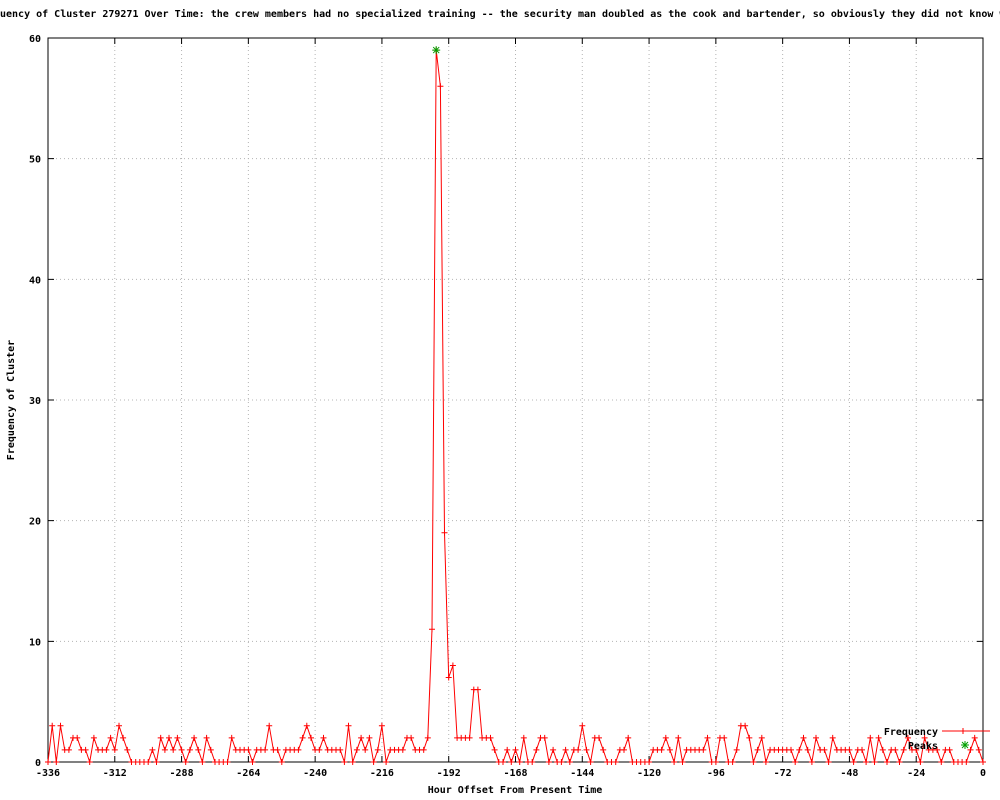  Describe the element at coordinates (965, 745) in the screenshot. I see `legend-sample-peaks` at that location.